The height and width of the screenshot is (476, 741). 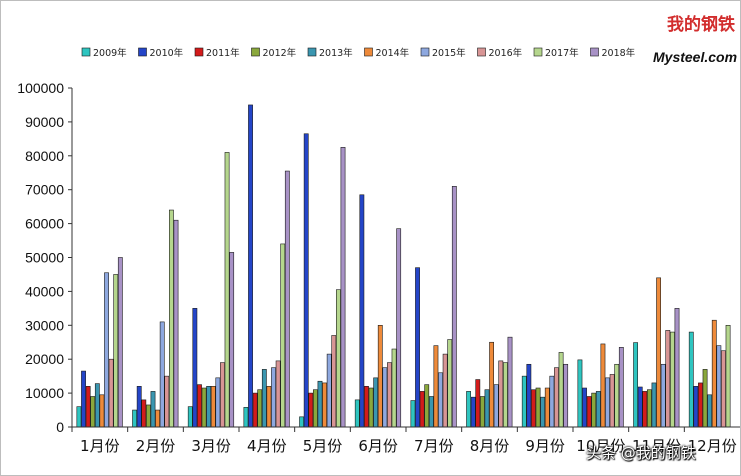 I want to click on bar-2017年-4月份, so click(x=283, y=335).